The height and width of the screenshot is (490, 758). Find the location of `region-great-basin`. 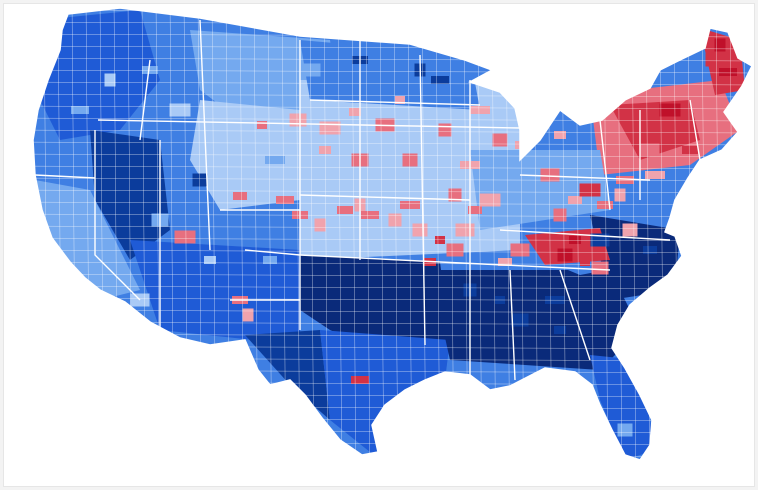

region-great-basin is located at coordinates (130, 195).